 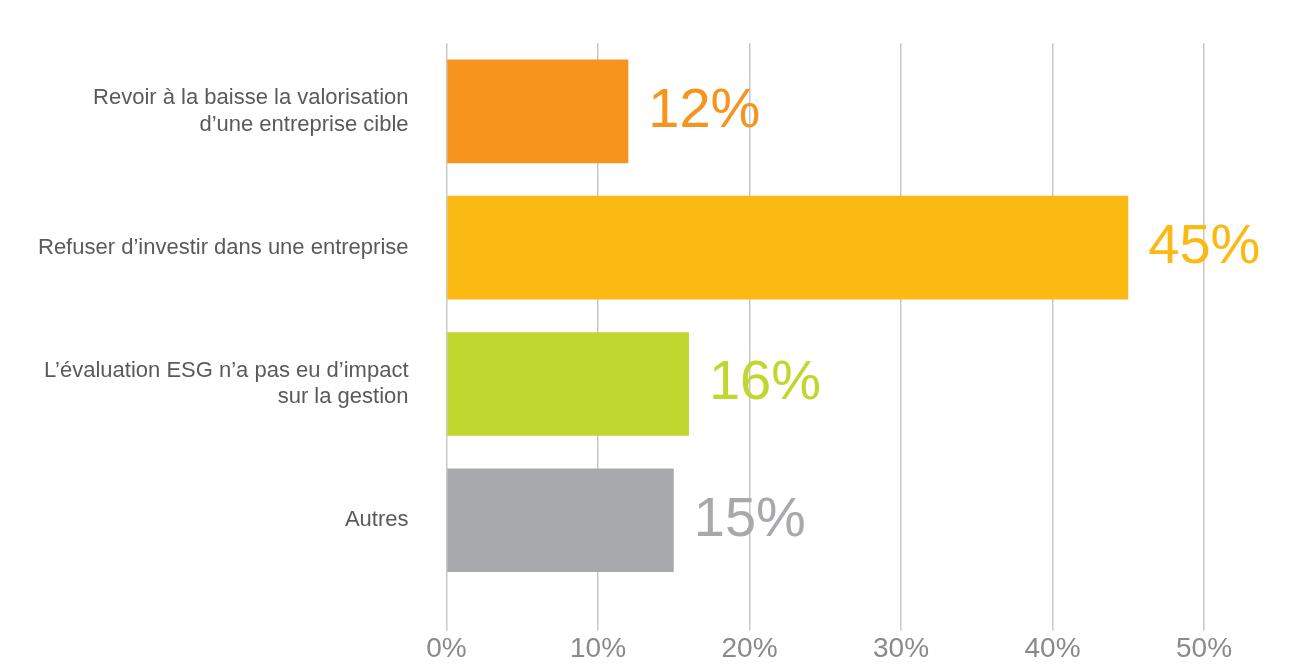 What do you see at coordinates (704, 107) in the screenshot?
I see `data-label: 12%` at bounding box center [704, 107].